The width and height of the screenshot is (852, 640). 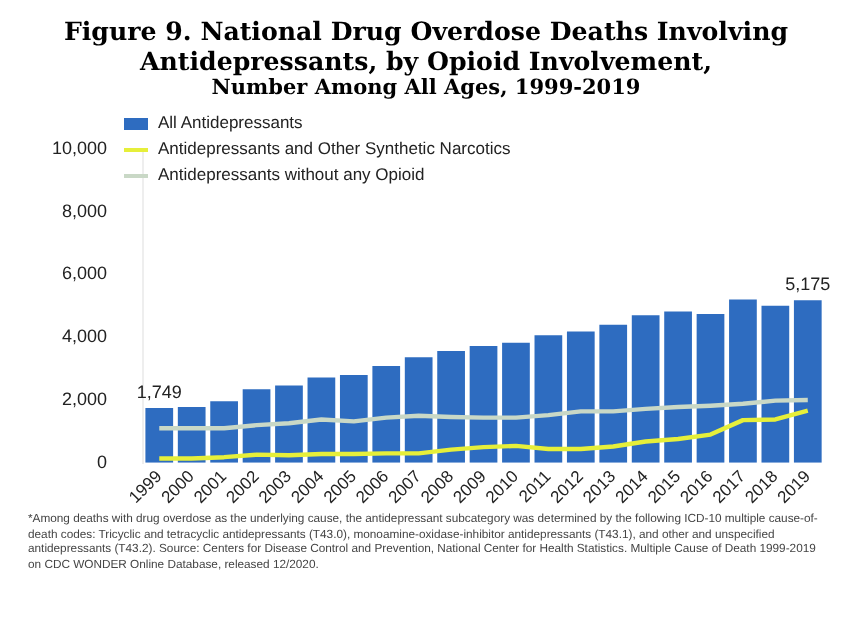 I want to click on data-label: 1,749, so click(x=159, y=391).